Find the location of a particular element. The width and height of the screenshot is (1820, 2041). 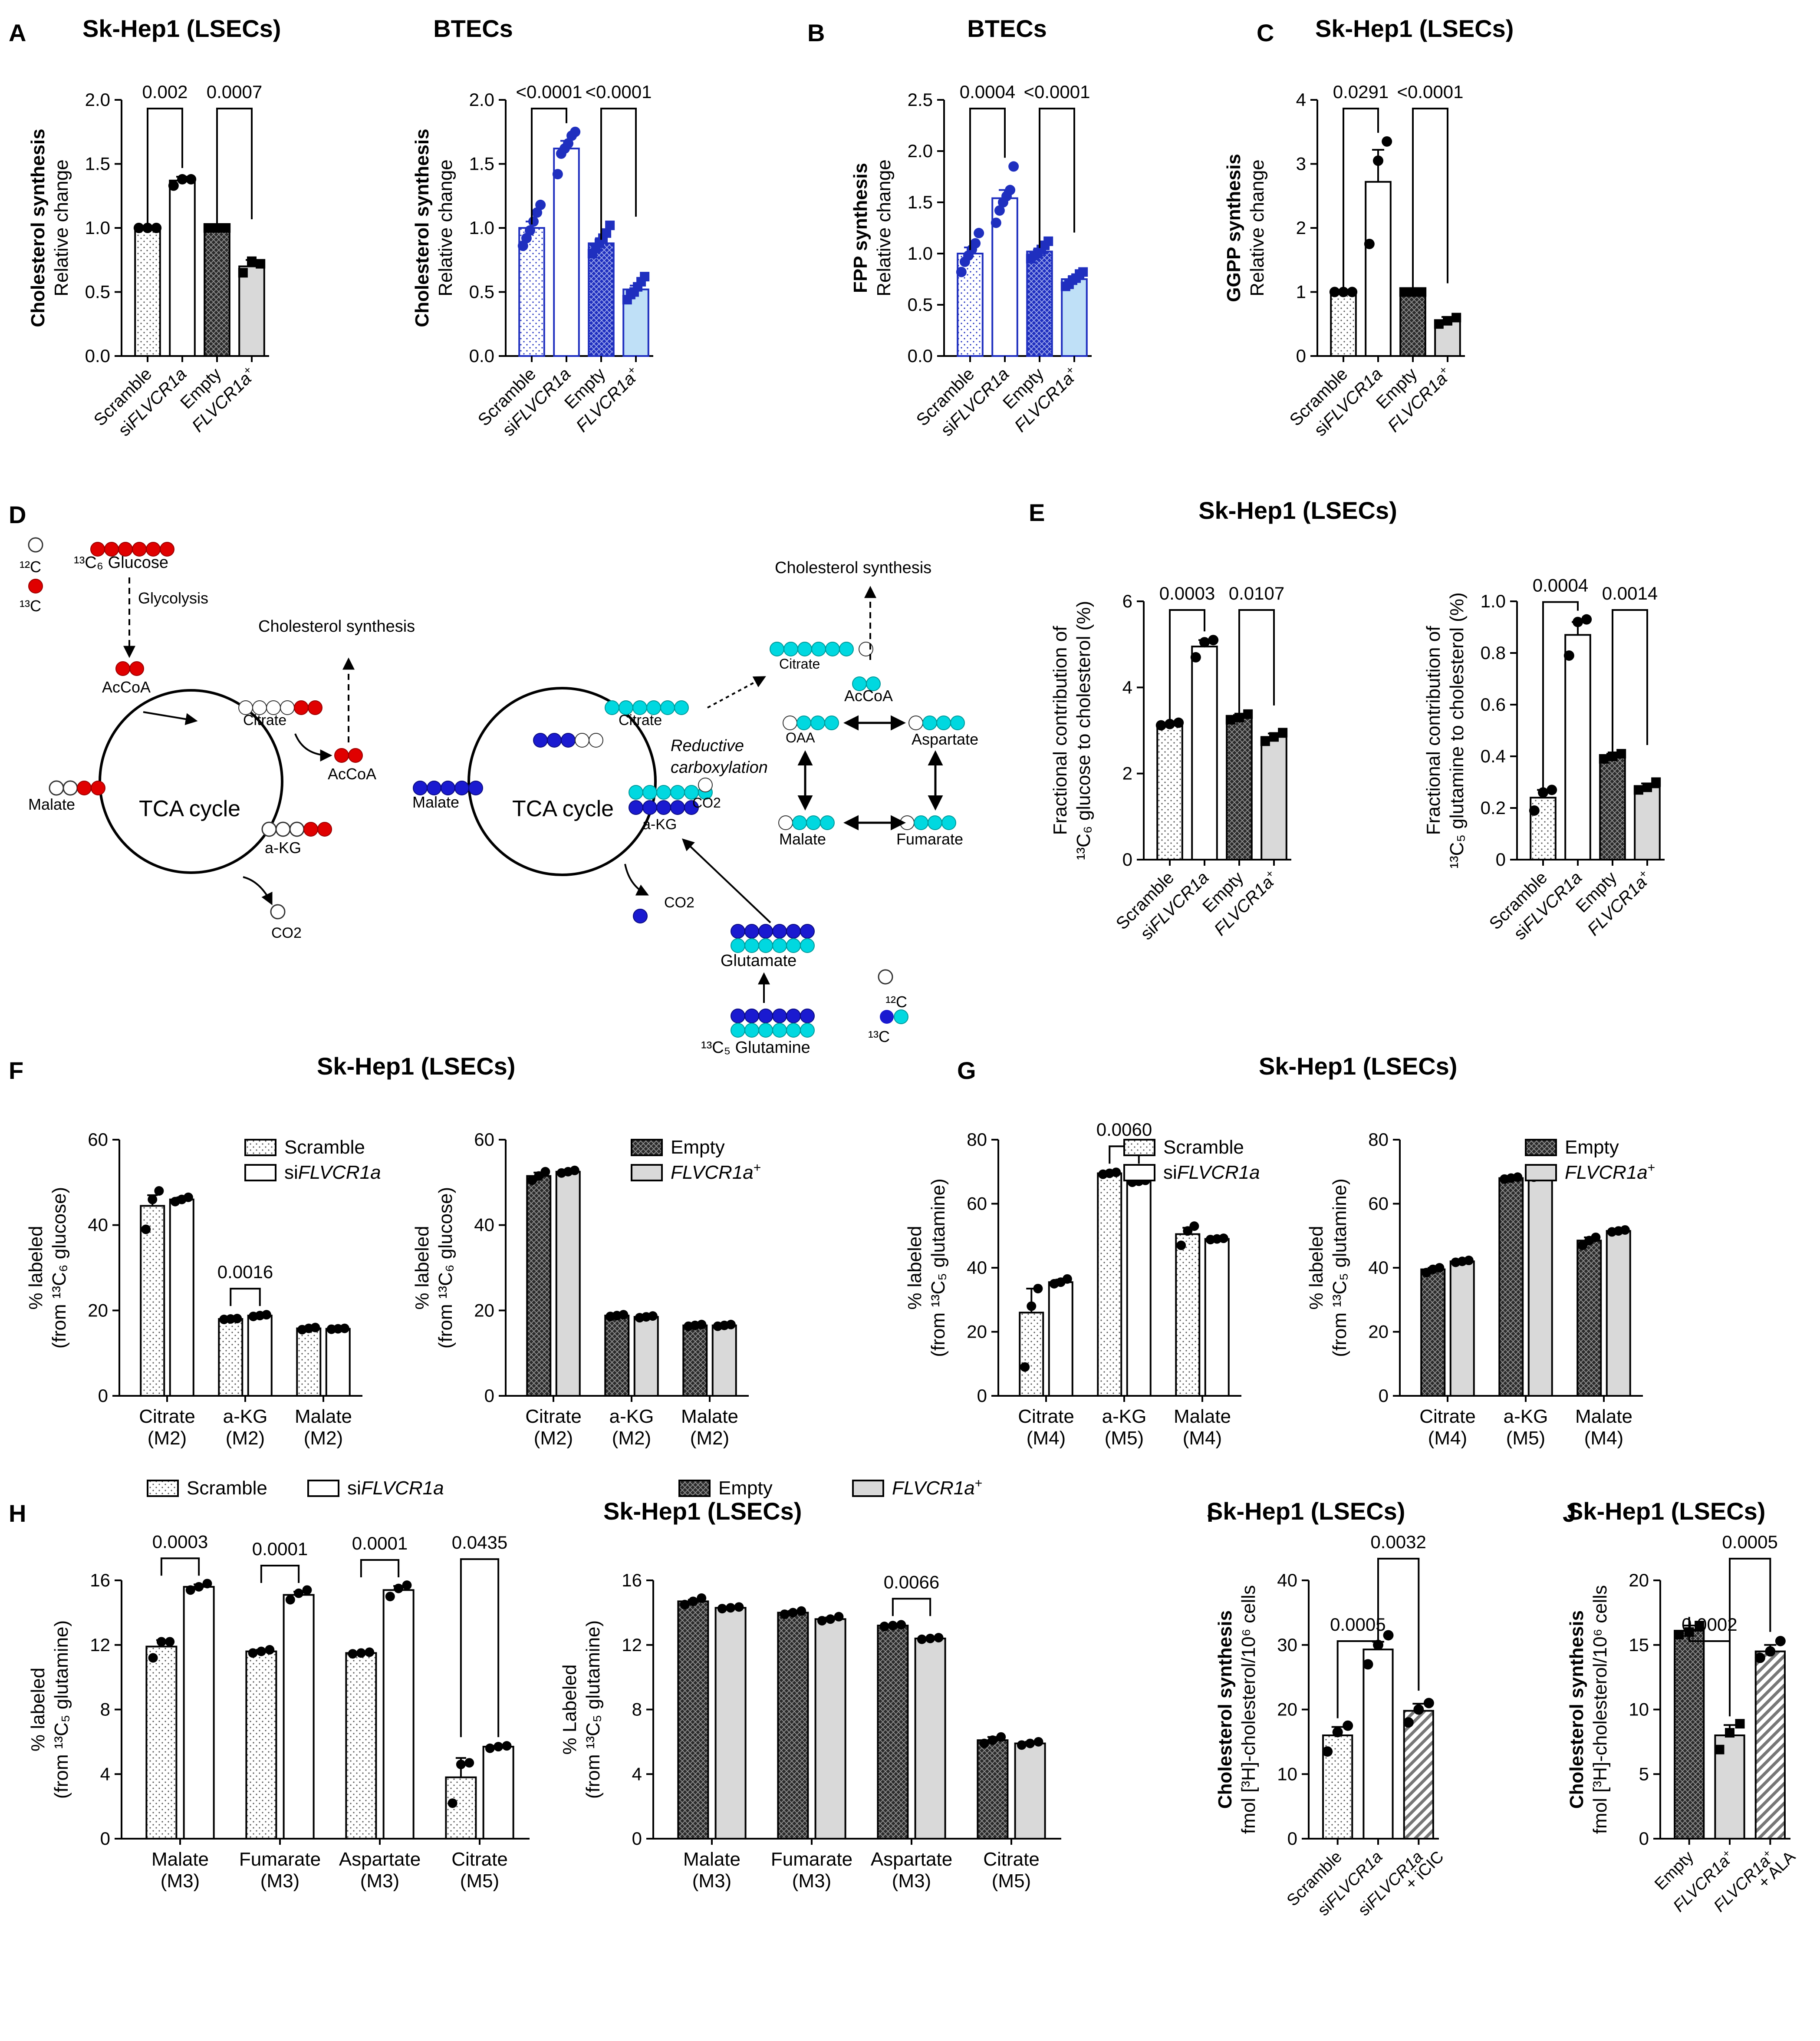

citrate-label-2: Citrate is located at coordinates (640, 720).